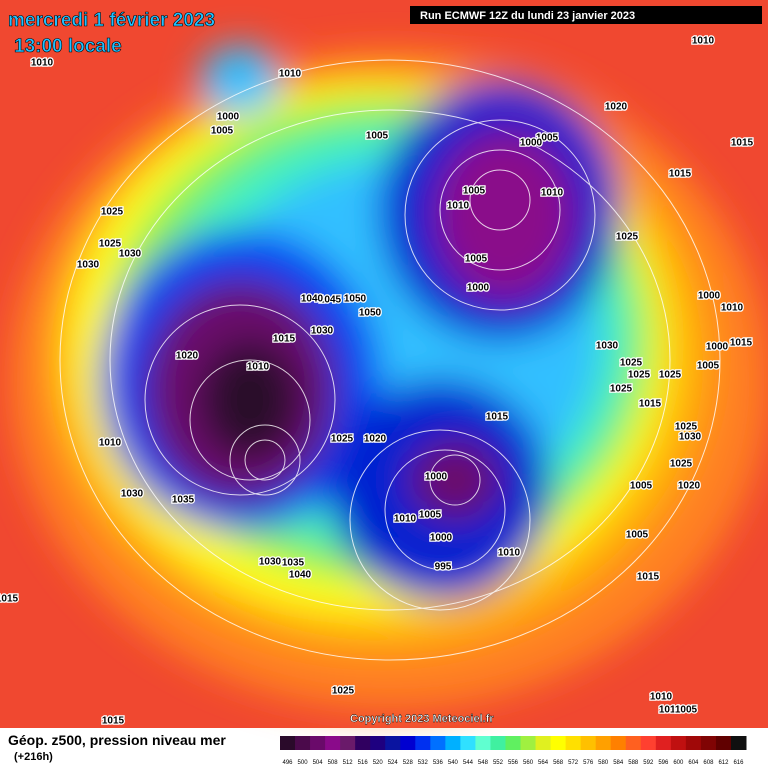 The image size is (768, 773). Describe the element at coordinates (408, 763) in the screenshot. I see `colorbar-label: 528` at that location.